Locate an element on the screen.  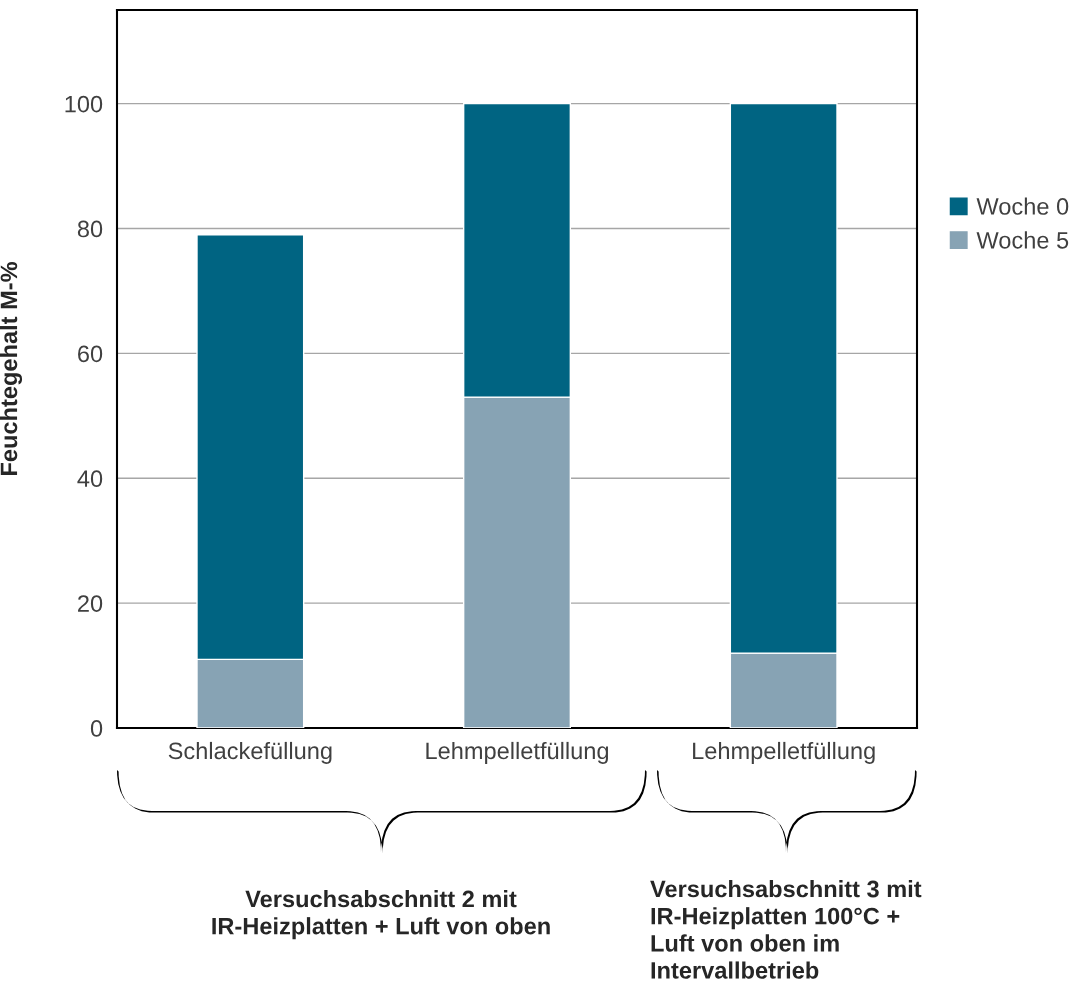
y-tick-label: 100 is located at coordinates (84, 104).